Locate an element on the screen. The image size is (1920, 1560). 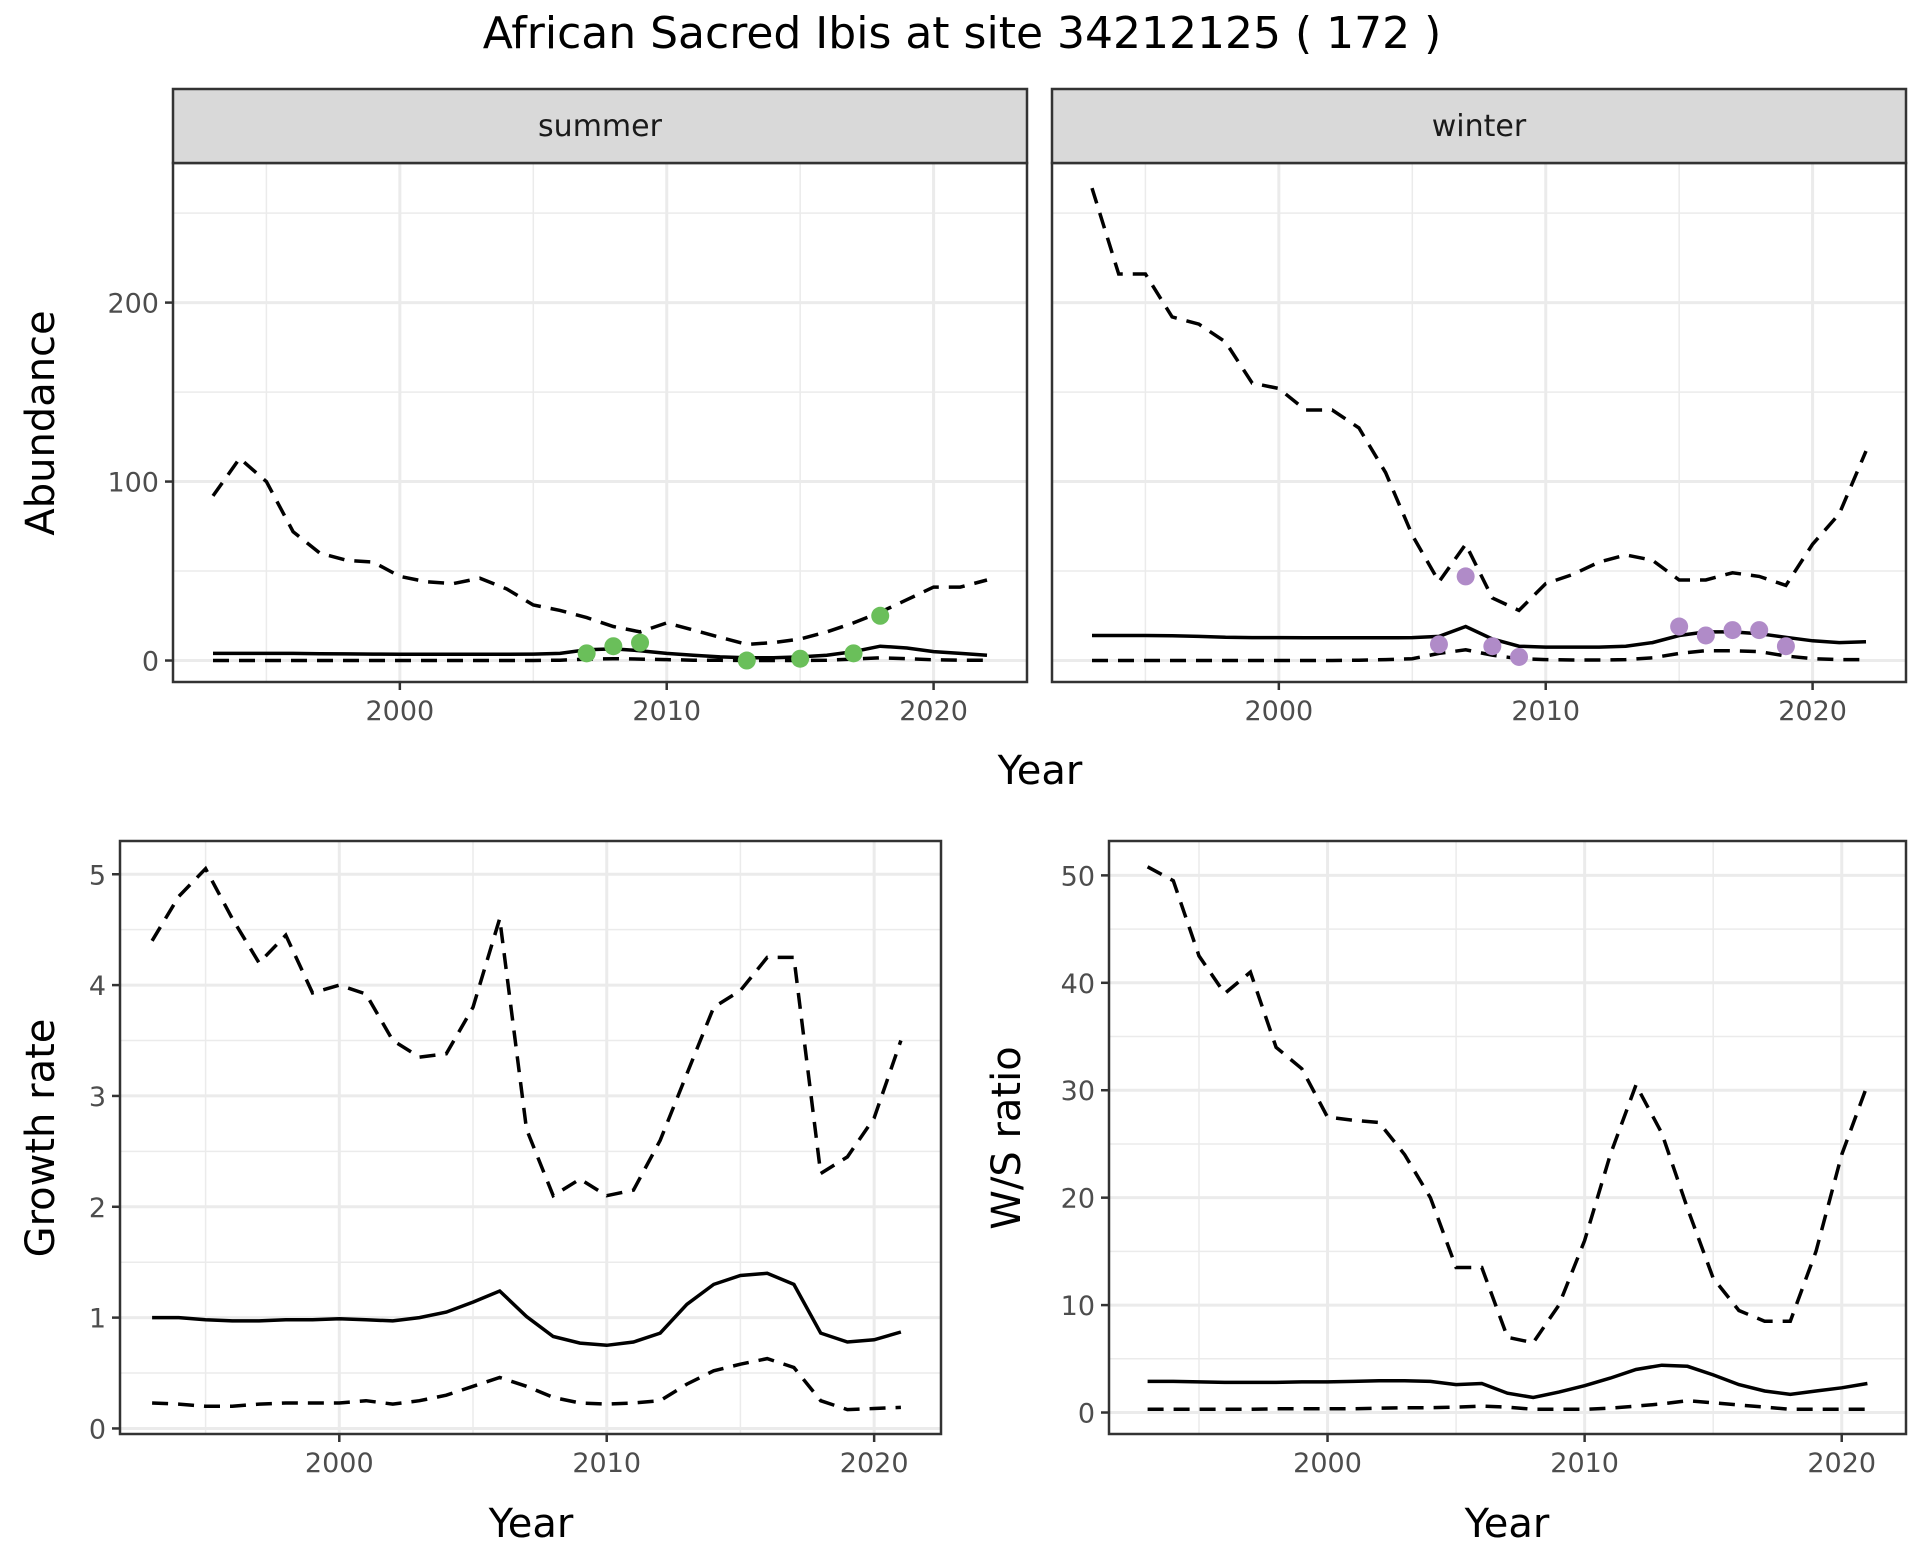
y-tick-label: 30 is located at coordinates (1078, 1091).